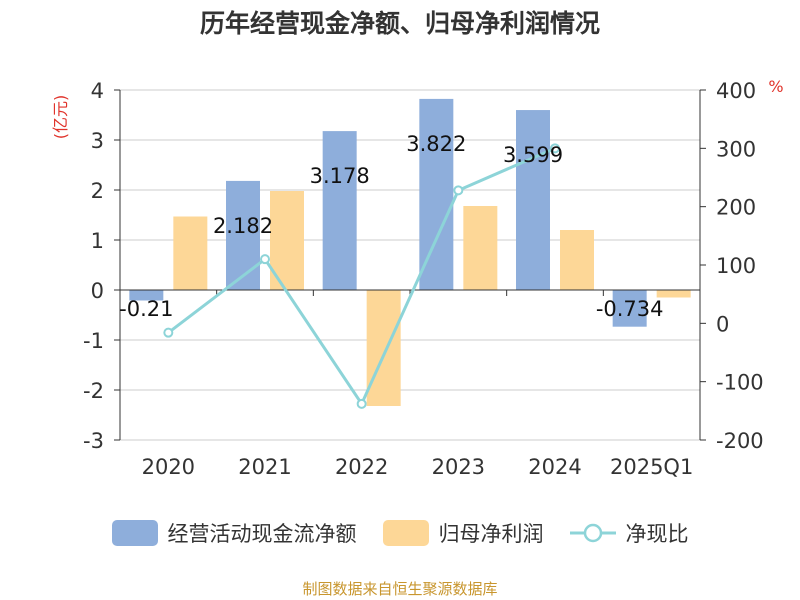 This screenshot has height=600, width=800. I want to click on legend-swatch-net-profit, so click(405, 533).